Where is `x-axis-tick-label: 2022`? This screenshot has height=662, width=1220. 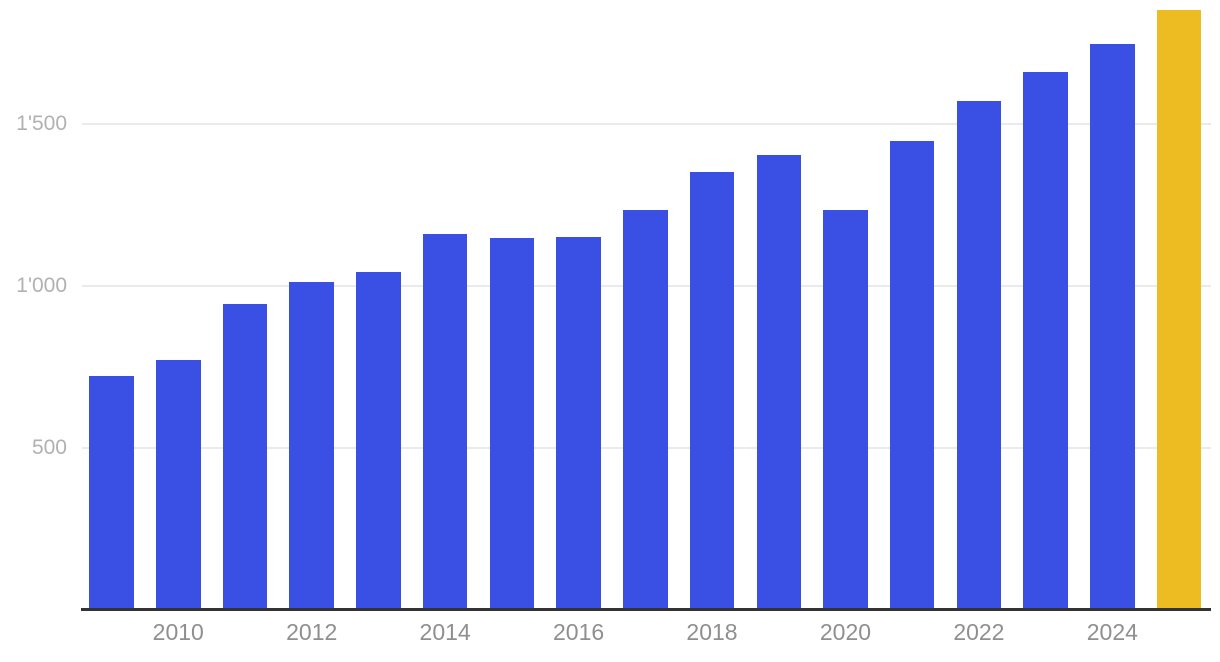
x-axis-tick-label: 2022 is located at coordinates (979, 632).